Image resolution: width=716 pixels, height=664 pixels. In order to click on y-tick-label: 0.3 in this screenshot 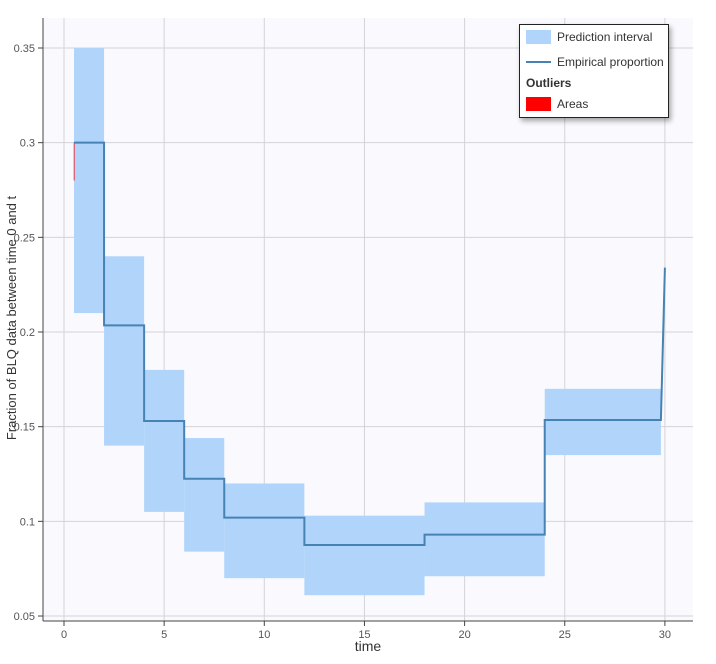, I will do `click(27, 144)`.